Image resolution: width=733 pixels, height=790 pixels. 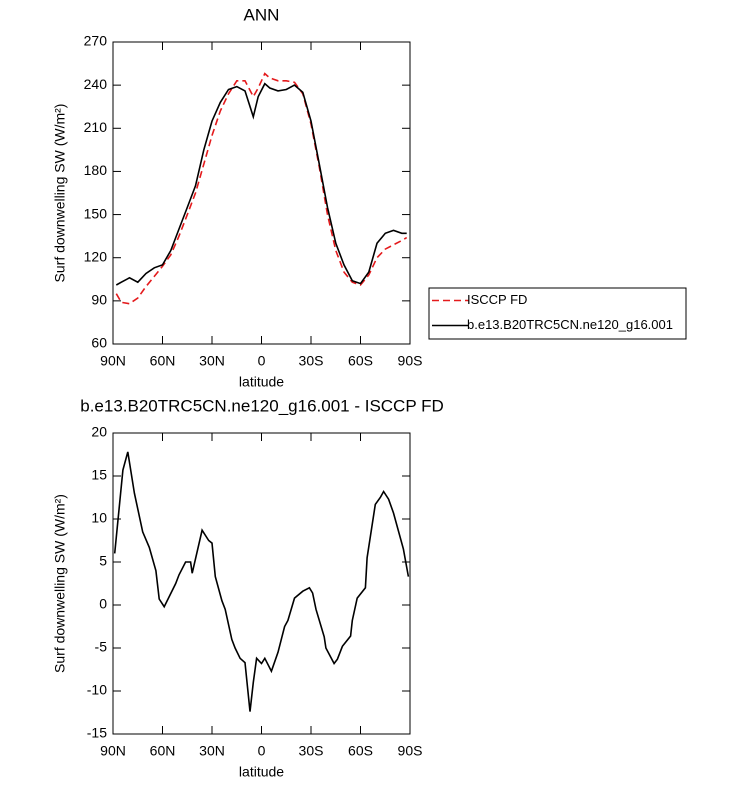 What do you see at coordinates (557, 313) in the screenshot?
I see `legend-box` at bounding box center [557, 313].